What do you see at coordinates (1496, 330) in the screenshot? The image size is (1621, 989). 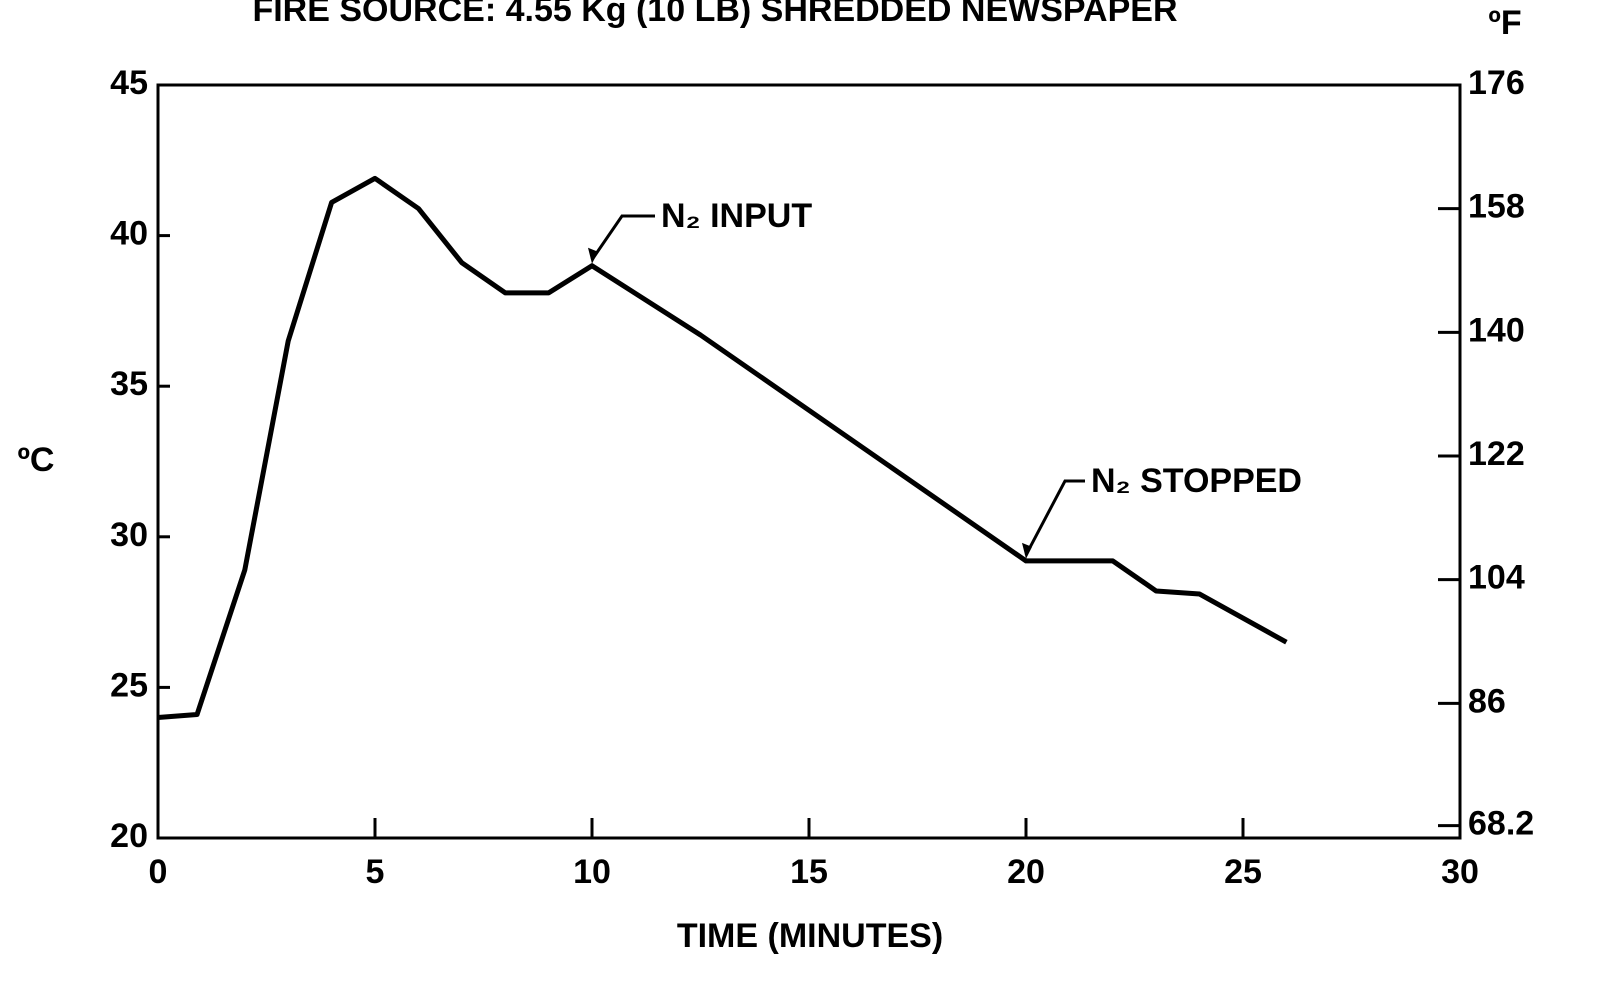 I see `y2-tick-label: 140` at bounding box center [1496, 330].